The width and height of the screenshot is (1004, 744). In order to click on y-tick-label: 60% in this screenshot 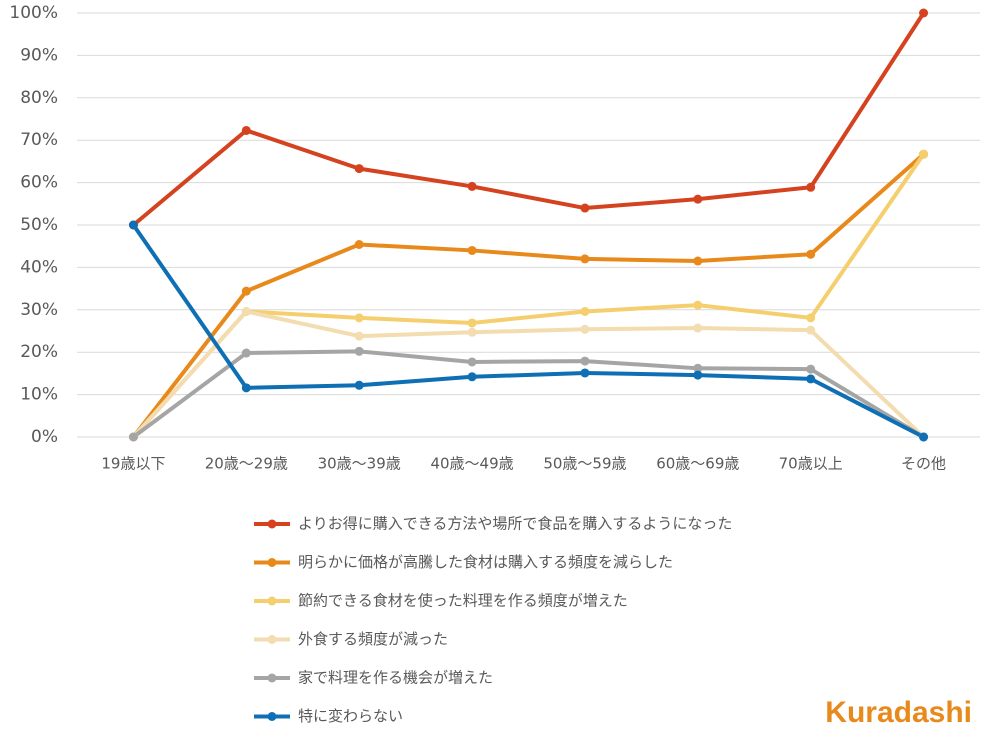, I will do `click(39, 183)`.